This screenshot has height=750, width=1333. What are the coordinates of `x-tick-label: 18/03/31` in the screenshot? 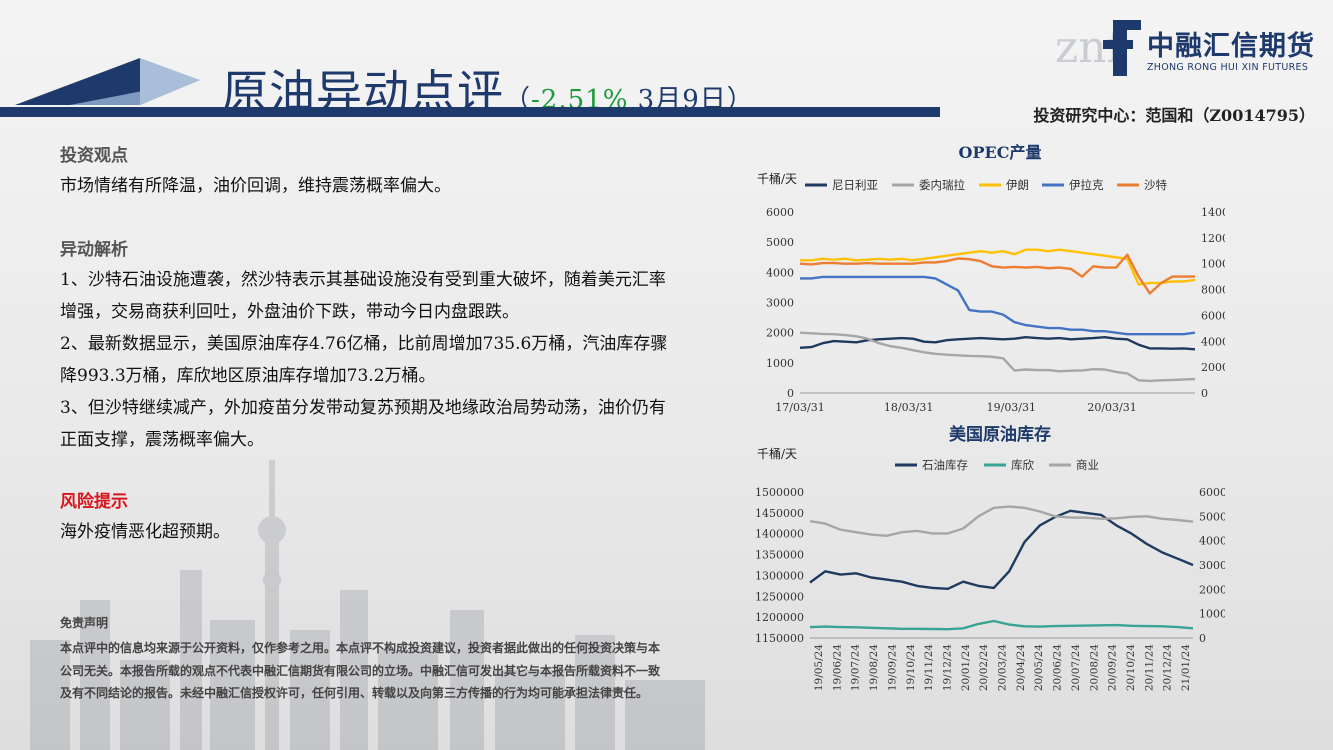 It's located at (908, 407).